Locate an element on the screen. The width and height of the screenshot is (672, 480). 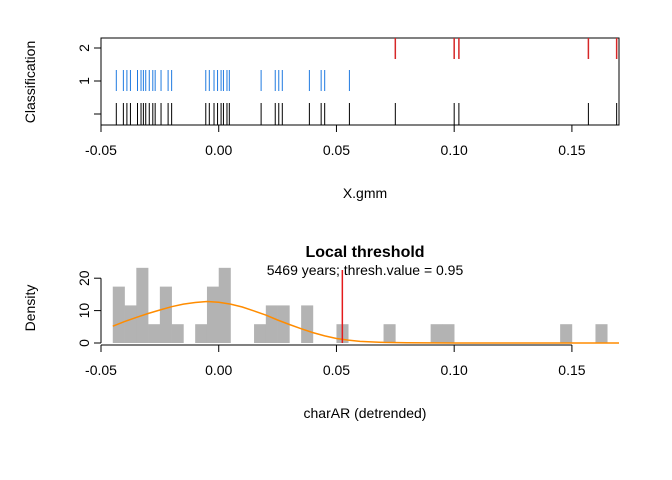
strip-y-tick-label: 2 is located at coordinates (84, 48).